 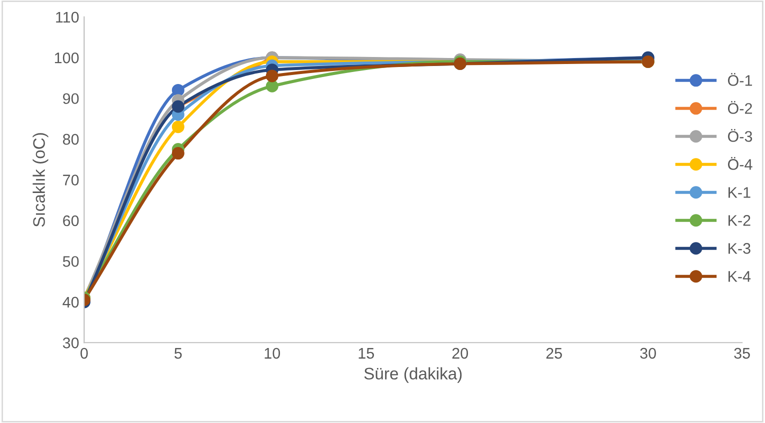 What do you see at coordinates (71, 220) in the screenshot?
I see `y-tick-label: 60` at bounding box center [71, 220].